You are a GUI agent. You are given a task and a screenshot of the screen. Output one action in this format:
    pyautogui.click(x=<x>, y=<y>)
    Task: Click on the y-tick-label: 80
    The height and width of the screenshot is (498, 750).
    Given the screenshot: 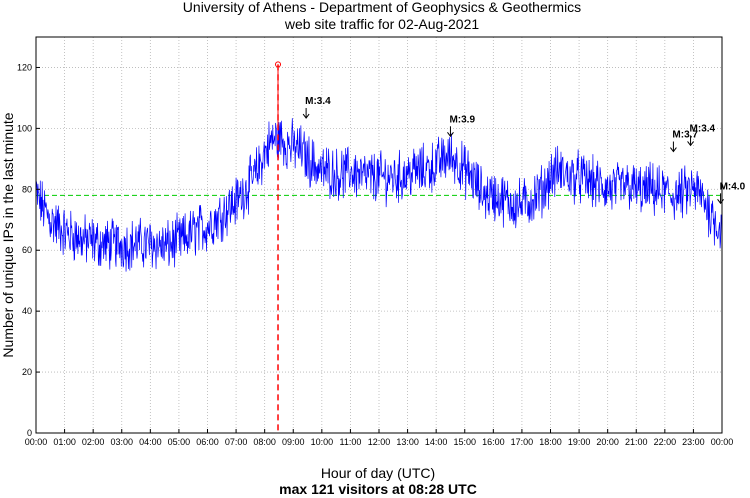 What is the action you would take?
    pyautogui.click(x=27, y=189)
    